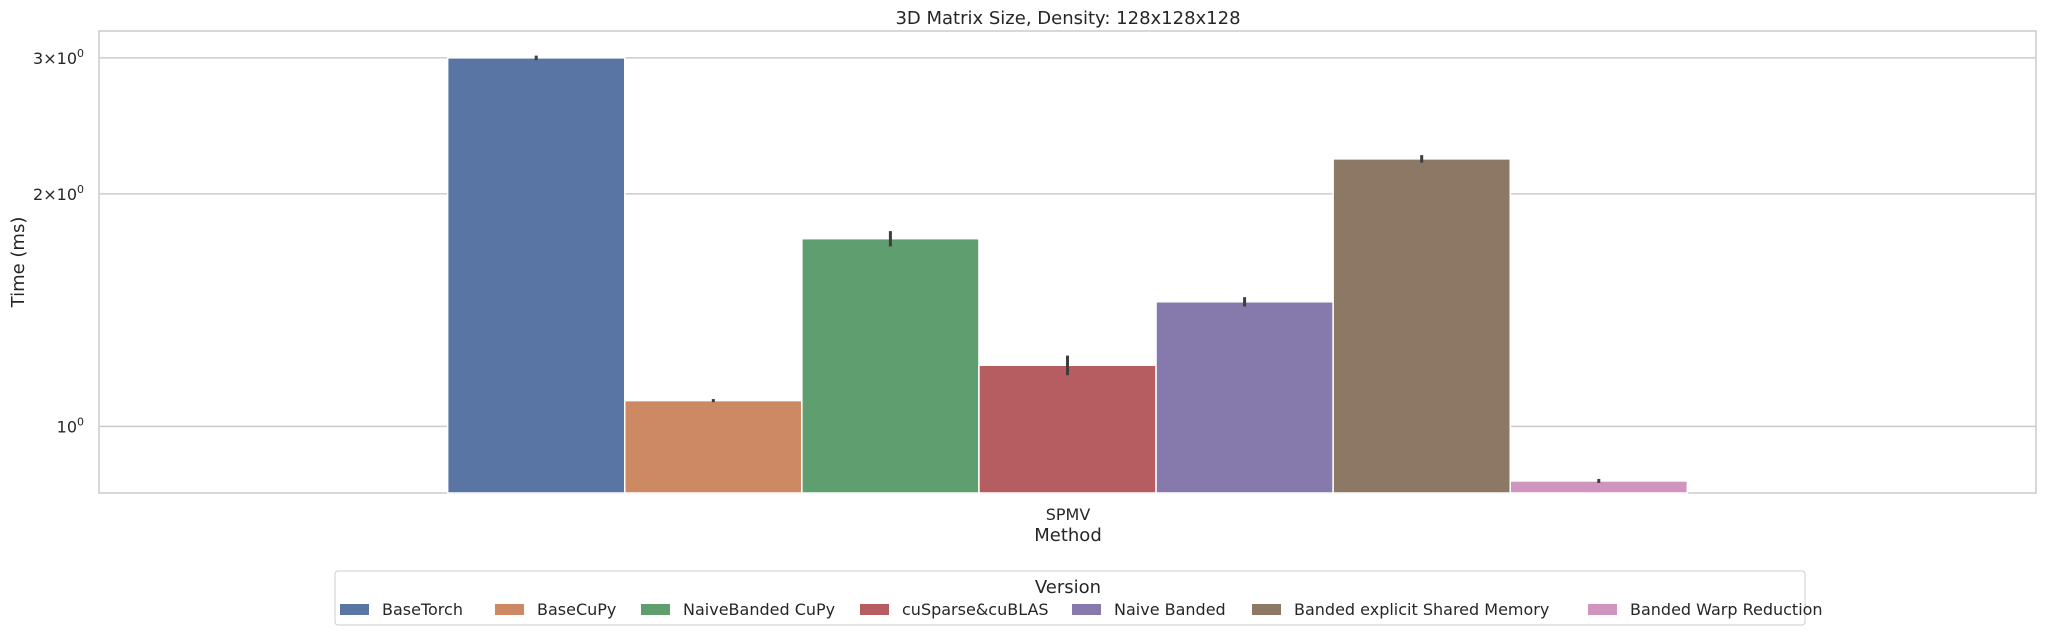 The image size is (2047, 635). What do you see at coordinates (58, 242) in the screenshot?
I see `tick-layer: 100 2×100 3×100` at bounding box center [58, 242].